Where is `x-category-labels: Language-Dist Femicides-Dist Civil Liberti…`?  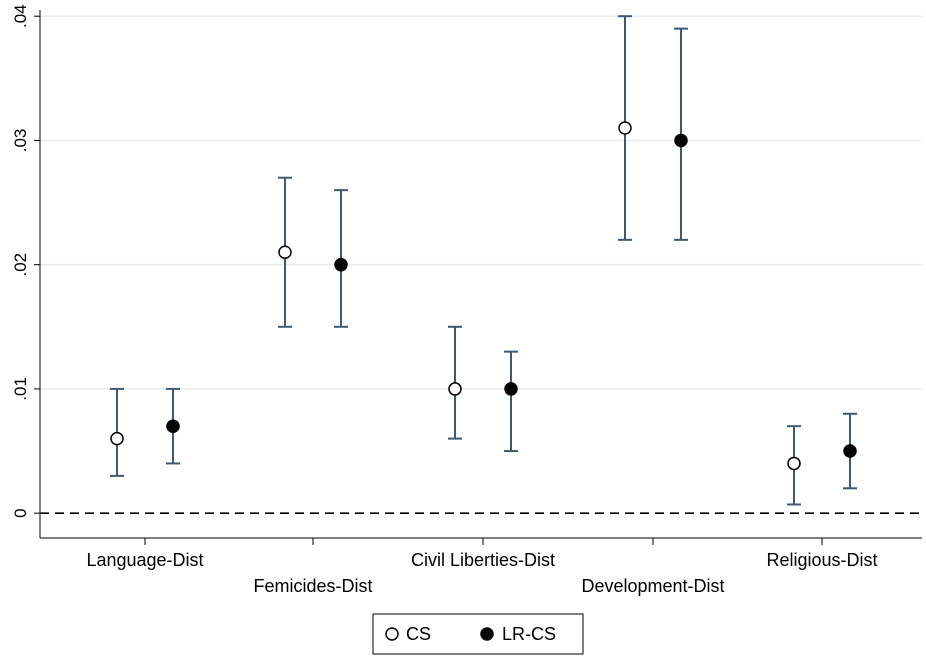 x-category-labels: Language-Dist Femicides-Dist Civil Liberti… is located at coordinates (481, 573).